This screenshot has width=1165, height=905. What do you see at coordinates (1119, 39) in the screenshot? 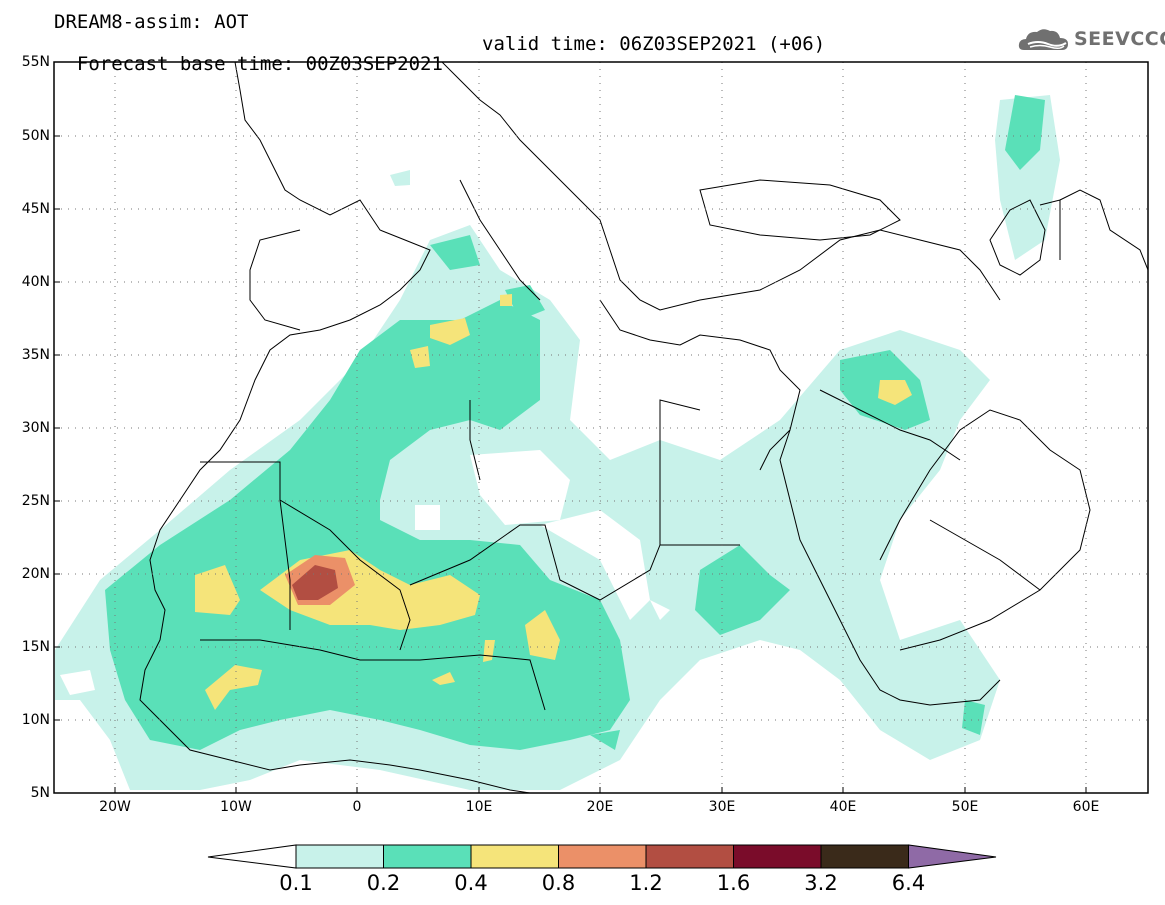
I see `logo-text: SEEVCCC` at bounding box center [1119, 39].